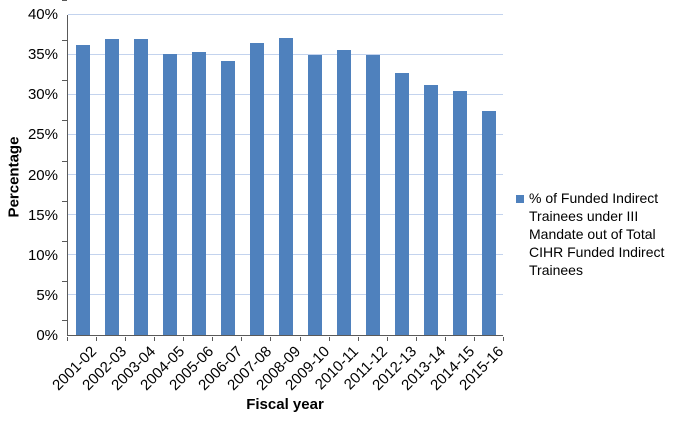 Image resolution: width=682 pixels, height=422 pixels. I want to click on legend-label-line: % of Funded Indirect, so click(594, 198).